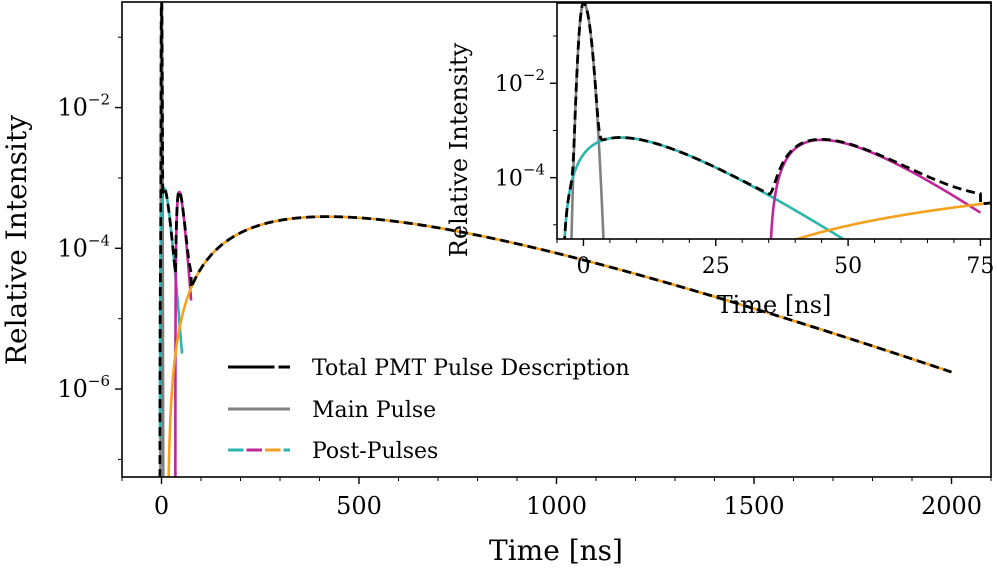 The image size is (997, 569). Describe the element at coordinates (359, 506) in the screenshot. I see `main-x-tick-label: 500` at that location.